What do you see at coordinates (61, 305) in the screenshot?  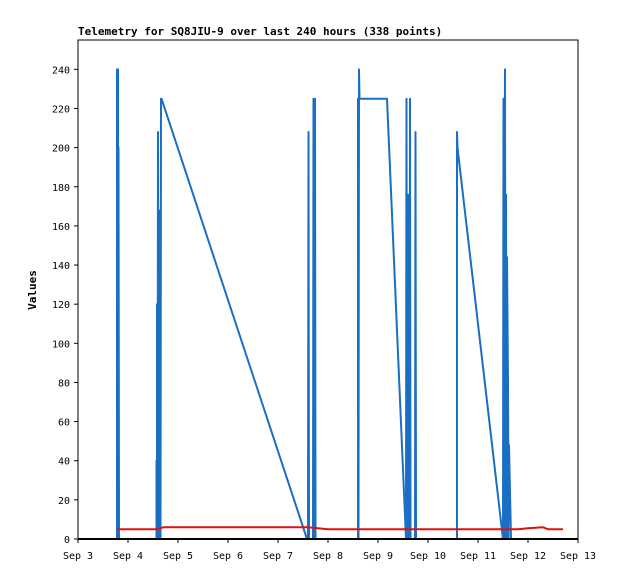 I see `y-tick-label: 120` at bounding box center [61, 305].